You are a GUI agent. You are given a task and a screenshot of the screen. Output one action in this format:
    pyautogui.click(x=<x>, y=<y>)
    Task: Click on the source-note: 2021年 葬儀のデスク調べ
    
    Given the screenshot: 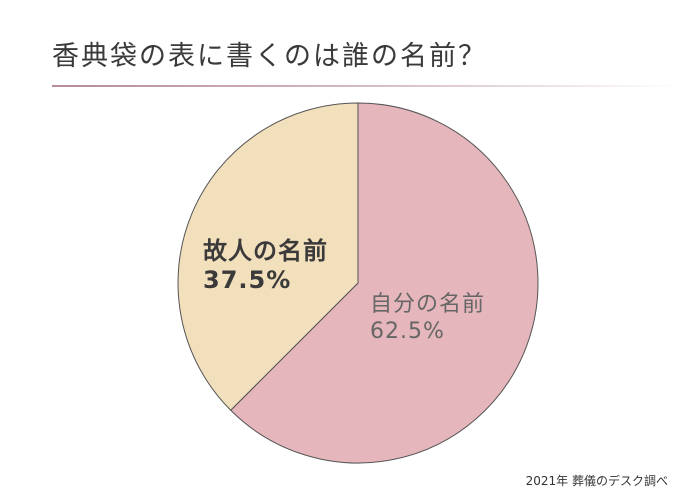 What is the action you would take?
    pyautogui.click(x=596, y=481)
    